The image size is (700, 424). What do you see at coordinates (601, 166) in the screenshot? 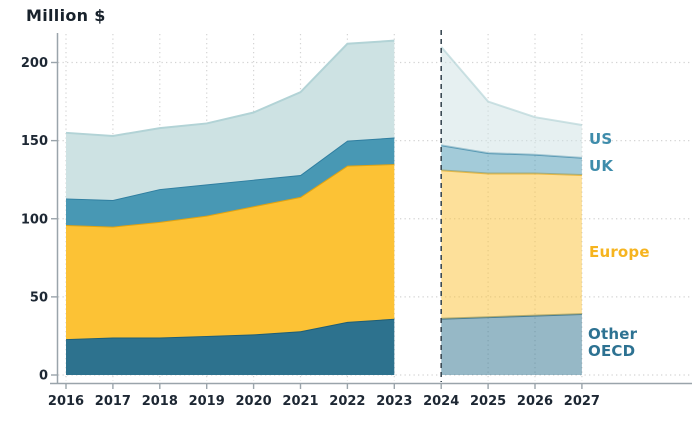
I see `legend-label-uk: UK` at bounding box center [601, 166].